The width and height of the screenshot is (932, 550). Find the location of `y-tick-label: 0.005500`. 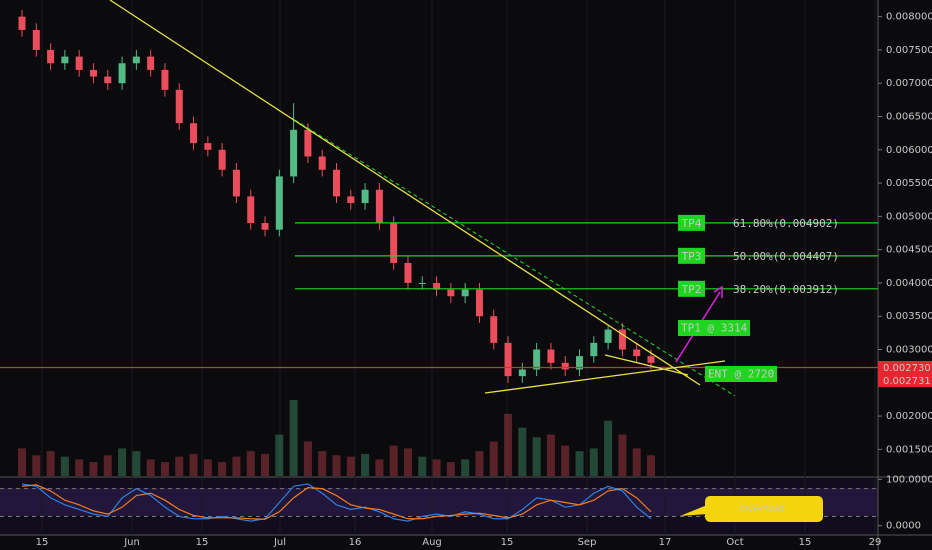

y-tick-label: 0.005500 is located at coordinates (909, 183).